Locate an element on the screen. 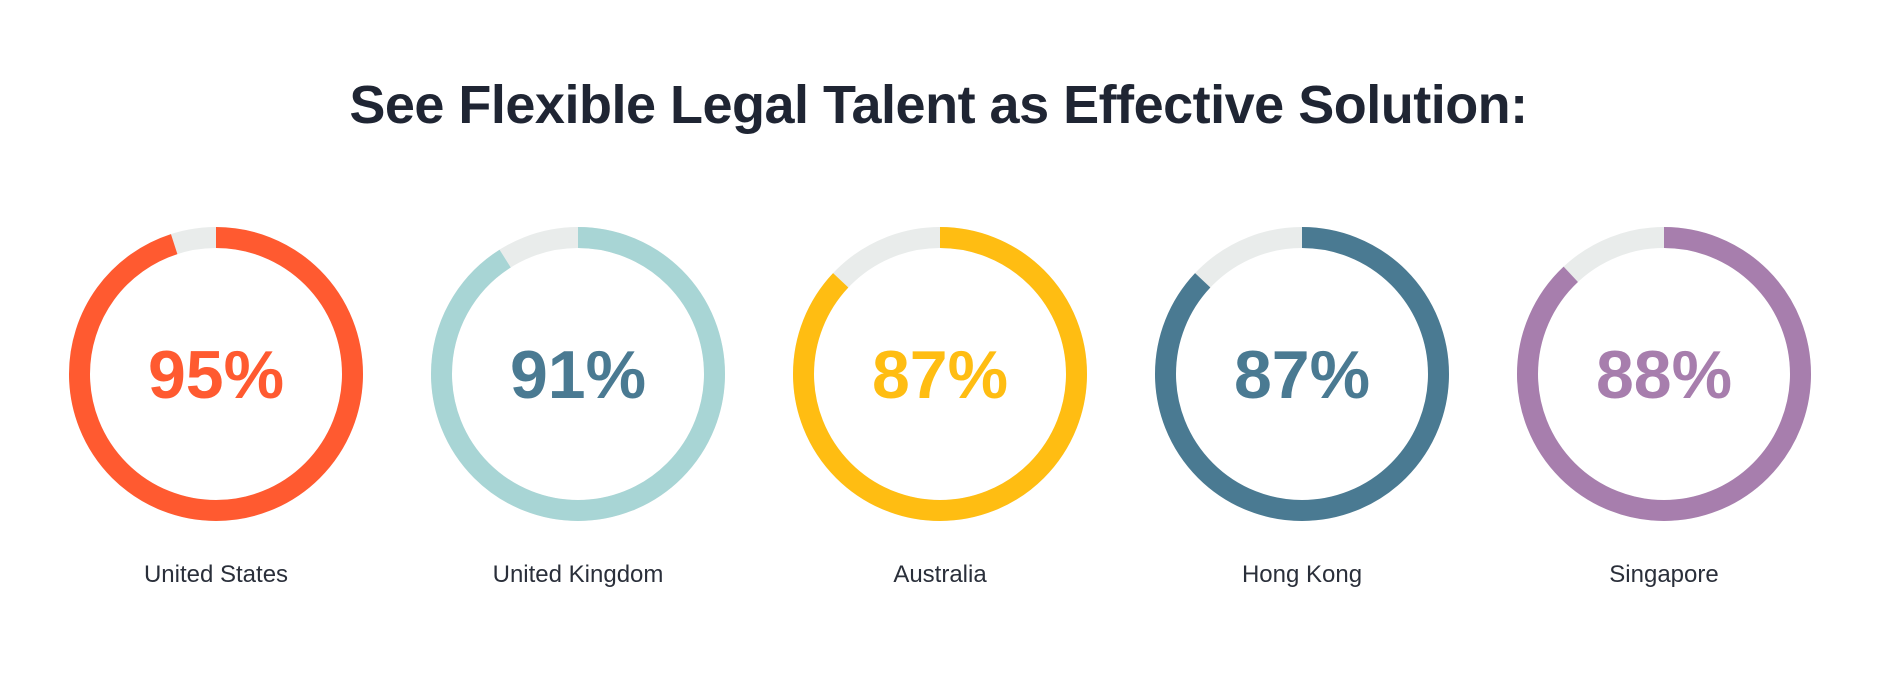 This screenshot has height=680, width=1877. donut-australia: 87% Australia is located at coordinates (940, 407).